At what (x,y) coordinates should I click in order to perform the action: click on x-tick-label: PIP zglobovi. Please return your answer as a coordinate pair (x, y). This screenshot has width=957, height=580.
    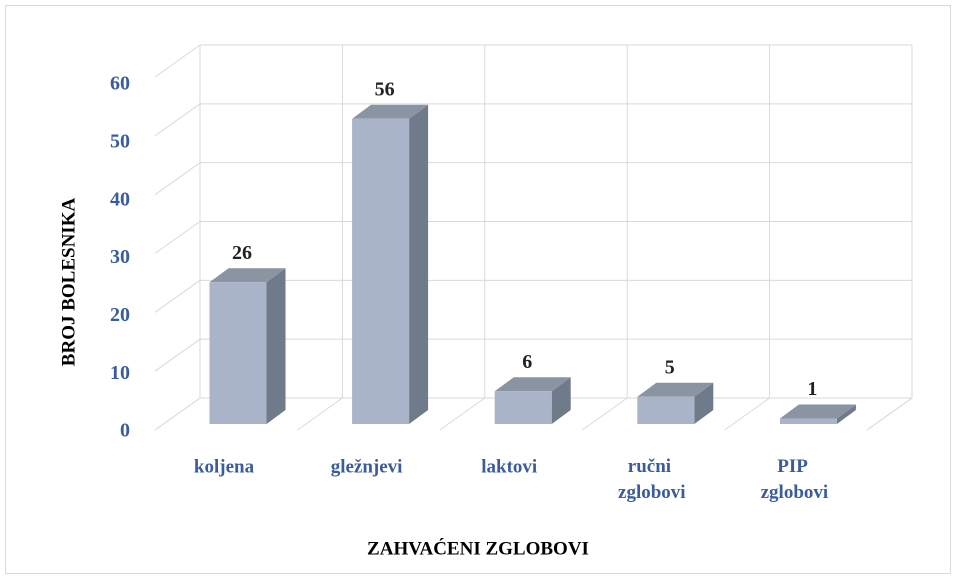
    Looking at the image, I should click on (795, 479).